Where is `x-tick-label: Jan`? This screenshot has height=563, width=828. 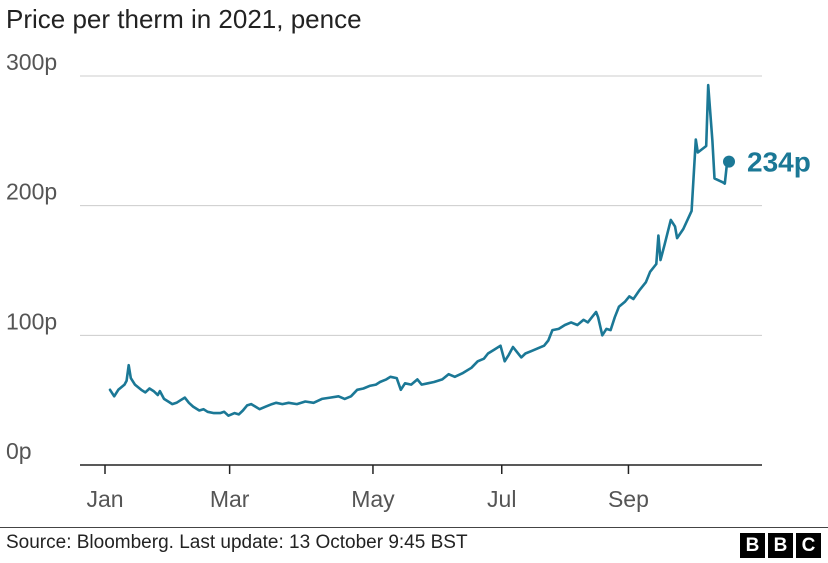
x-tick-label: Jan is located at coordinates (104, 499).